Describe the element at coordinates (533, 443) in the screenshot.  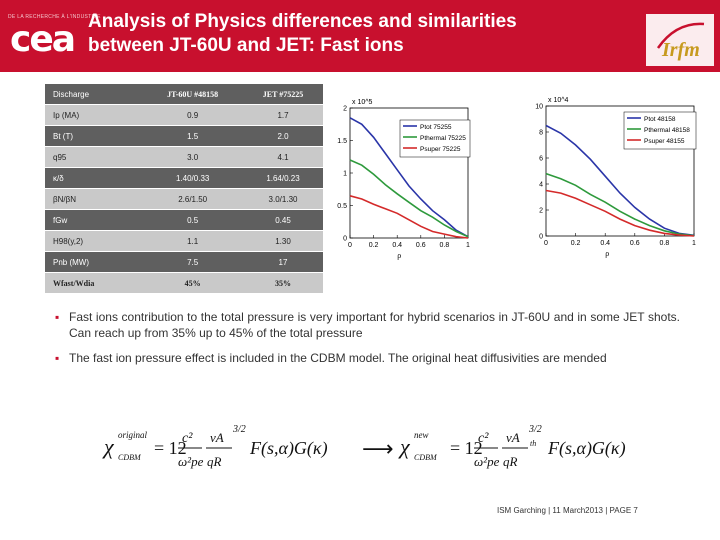
I see `formula-power-subscript: th` at that location.